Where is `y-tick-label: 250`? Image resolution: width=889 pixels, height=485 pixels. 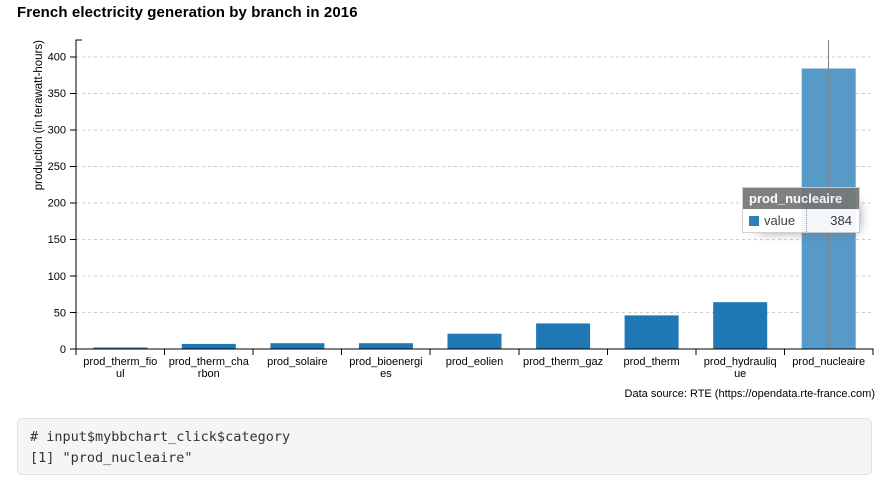 y-tick-label: 250 is located at coordinates (57, 167).